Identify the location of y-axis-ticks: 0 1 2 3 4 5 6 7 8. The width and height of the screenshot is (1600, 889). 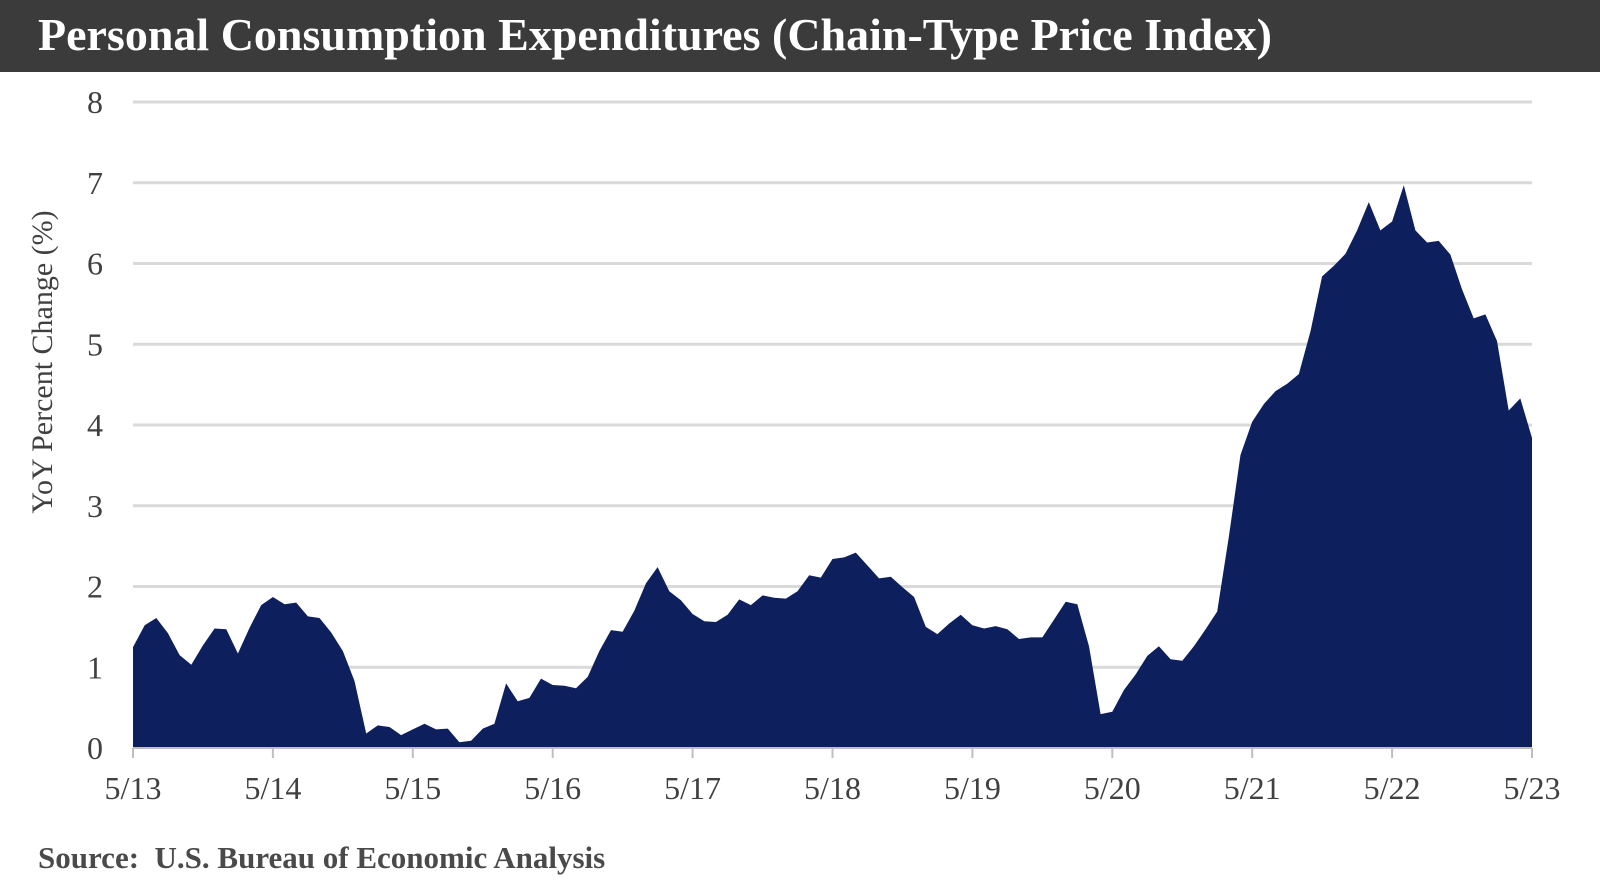
(95, 425).